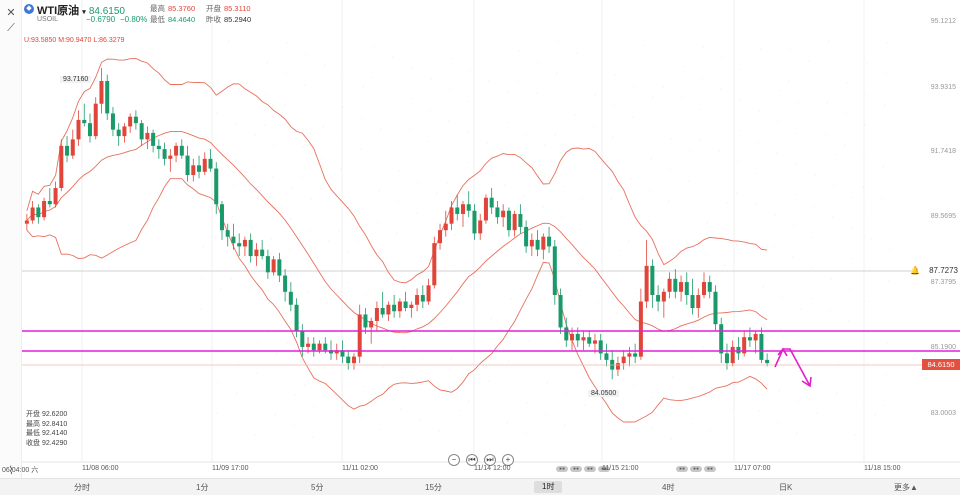 The height and width of the screenshot is (495, 960). I want to click on tf-daily: 日K, so click(786, 487).